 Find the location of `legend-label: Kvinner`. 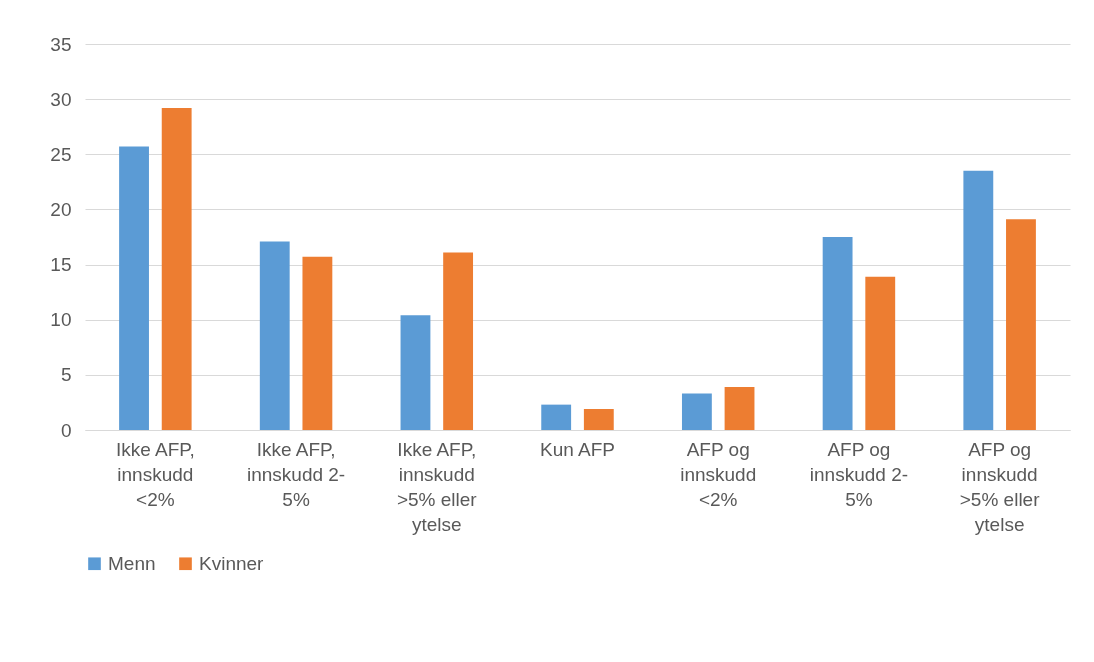

legend-label: Kvinner is located at coordinates (232, 563).